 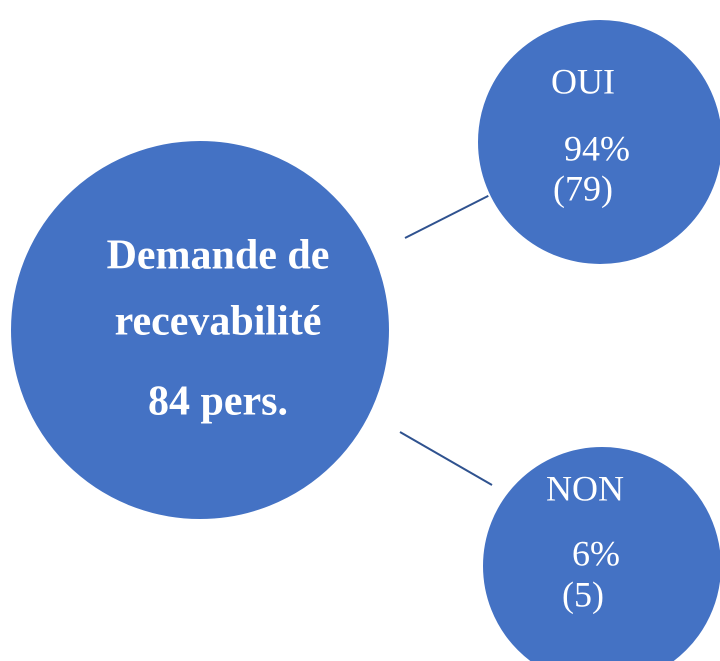 I want to click on node-label: 6%, so click(x=596, y=553).